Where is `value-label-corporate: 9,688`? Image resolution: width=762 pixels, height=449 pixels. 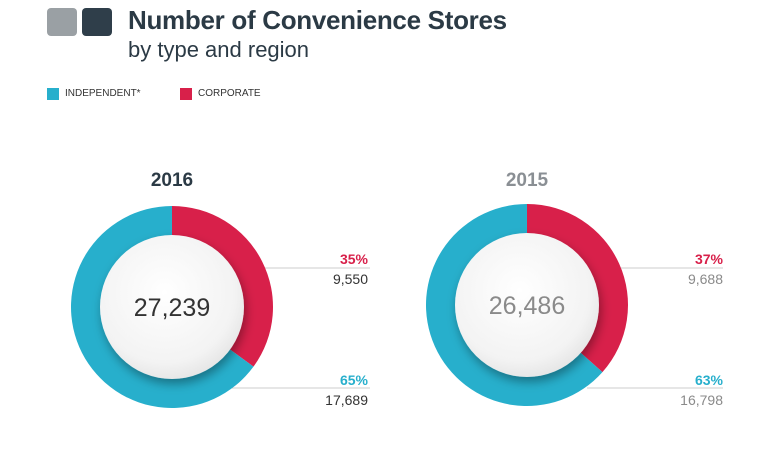 value-label-corporate: 9,688 is located at coordinates (705, 279).